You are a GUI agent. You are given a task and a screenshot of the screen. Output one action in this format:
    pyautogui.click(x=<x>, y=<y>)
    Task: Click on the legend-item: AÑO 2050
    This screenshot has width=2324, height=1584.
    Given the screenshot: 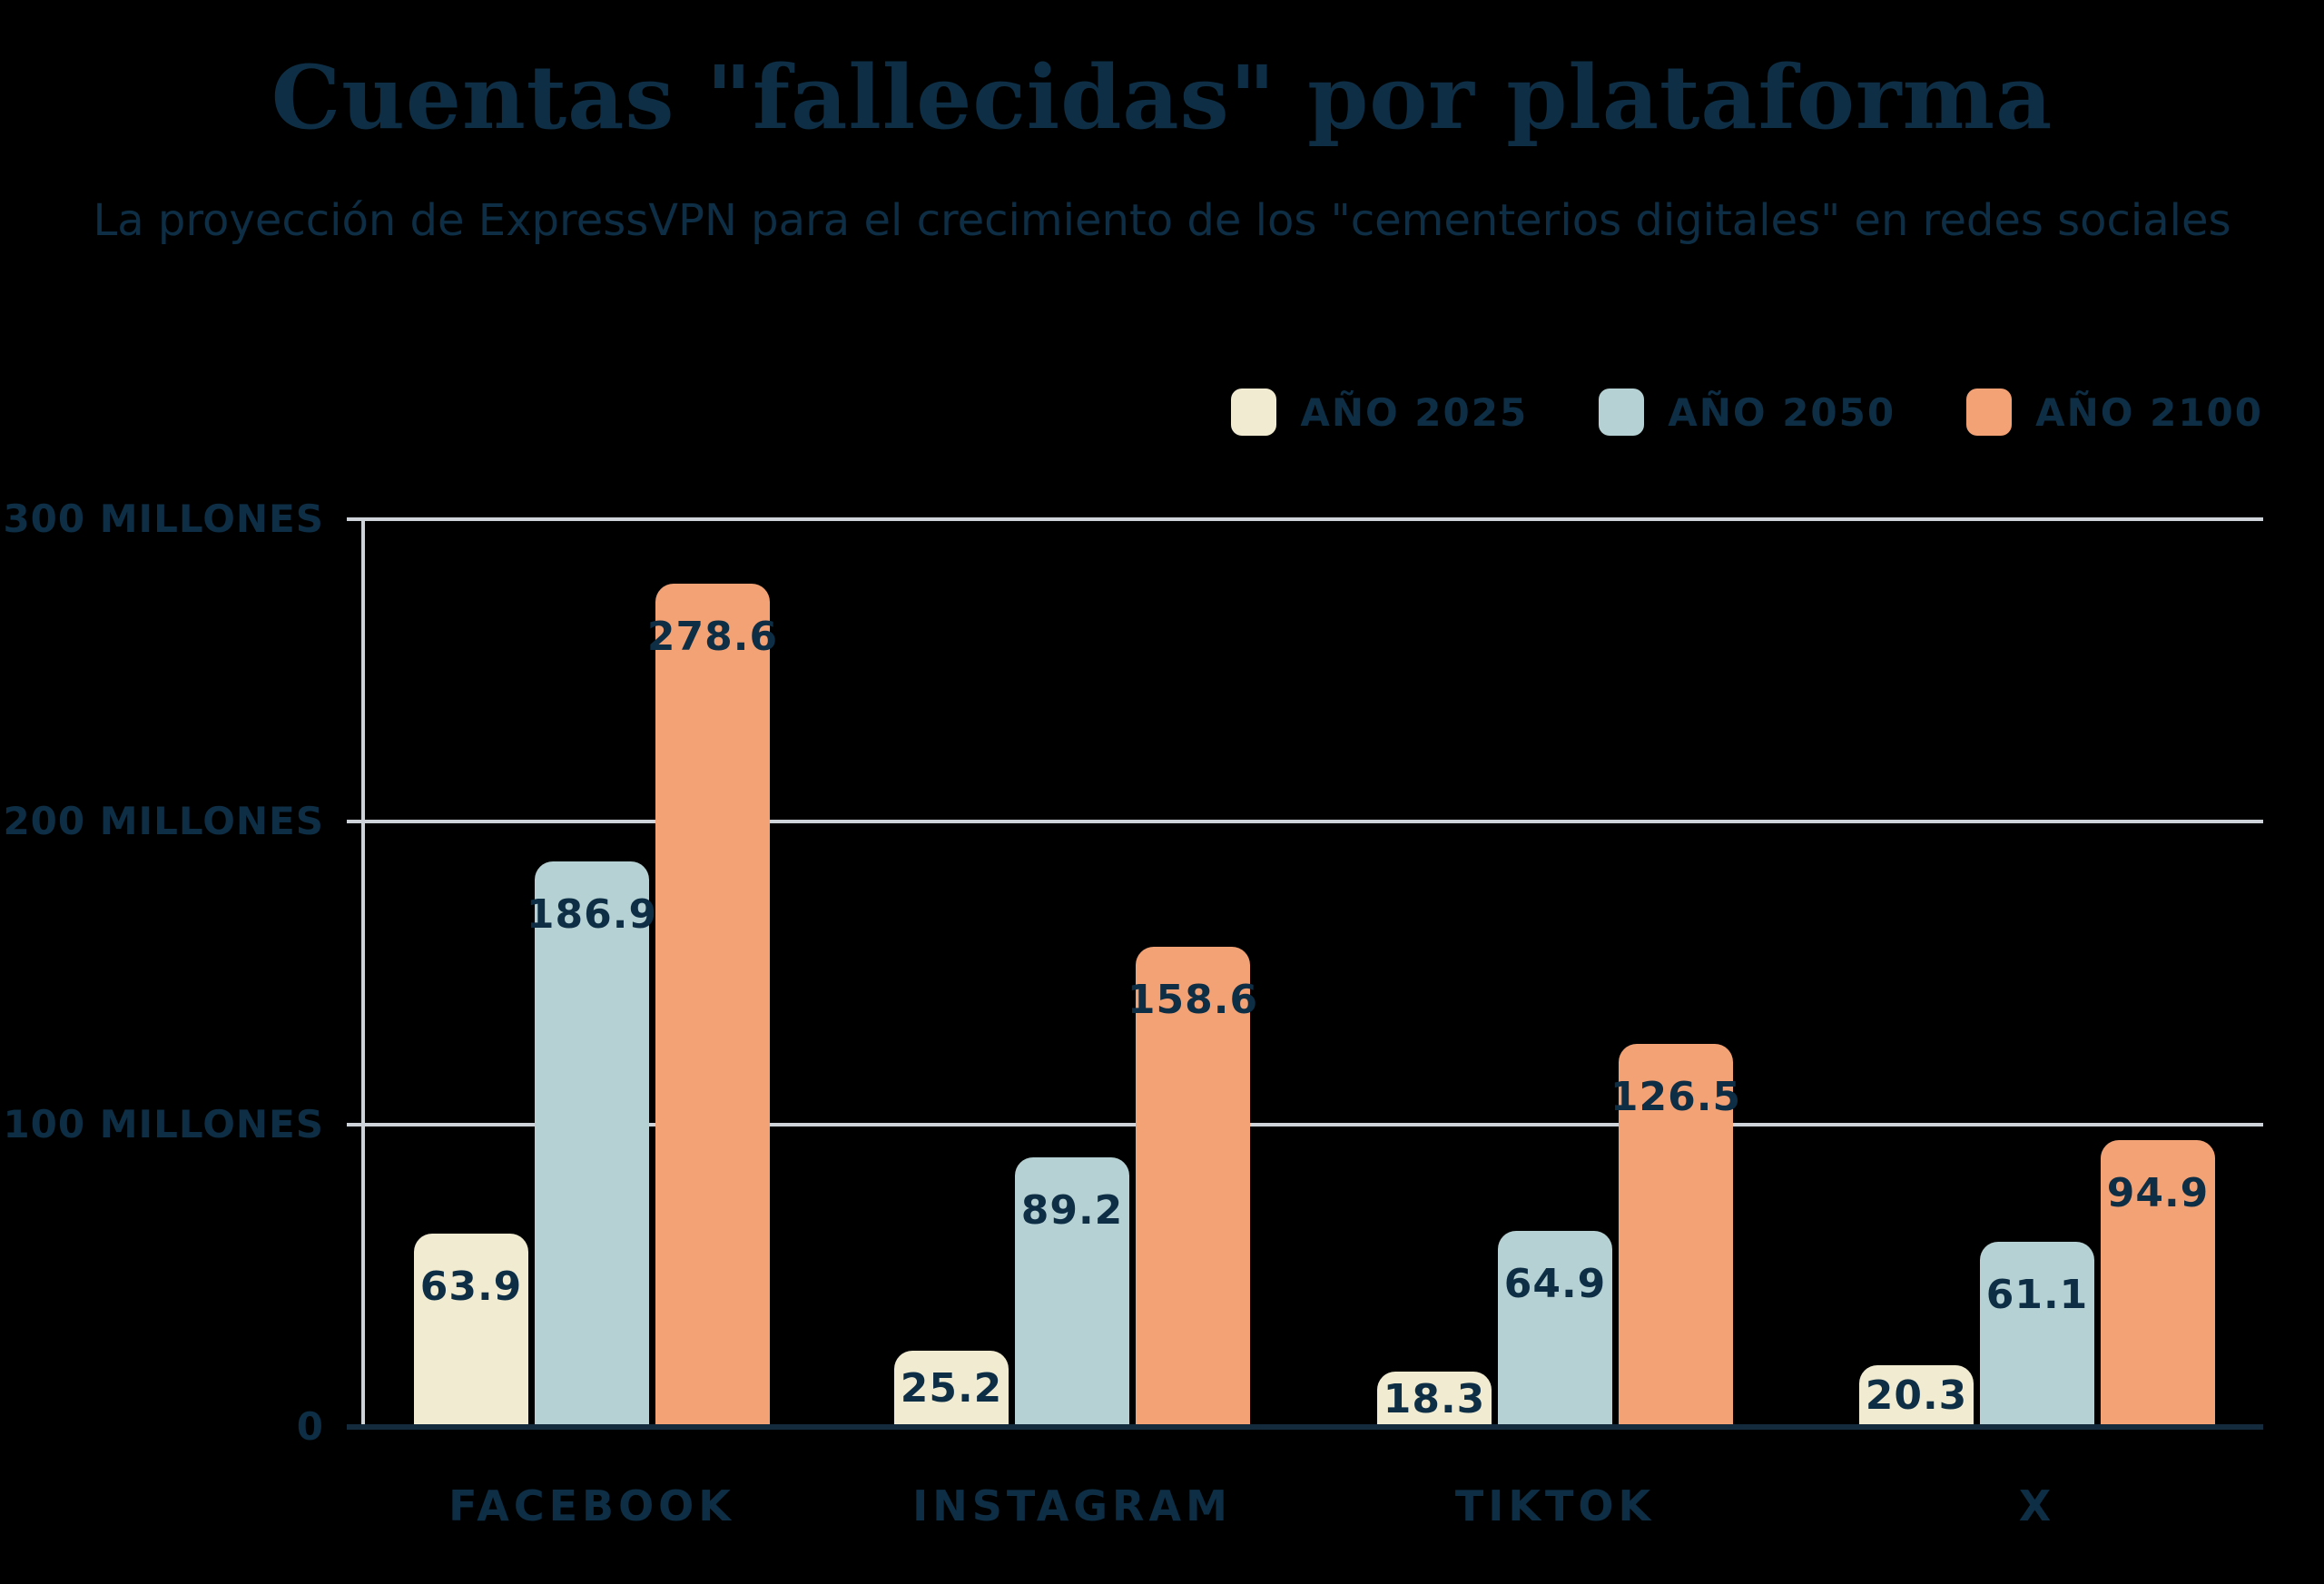 What is the action you would take?
    pyautogui.click(x=1747, y=412)
    